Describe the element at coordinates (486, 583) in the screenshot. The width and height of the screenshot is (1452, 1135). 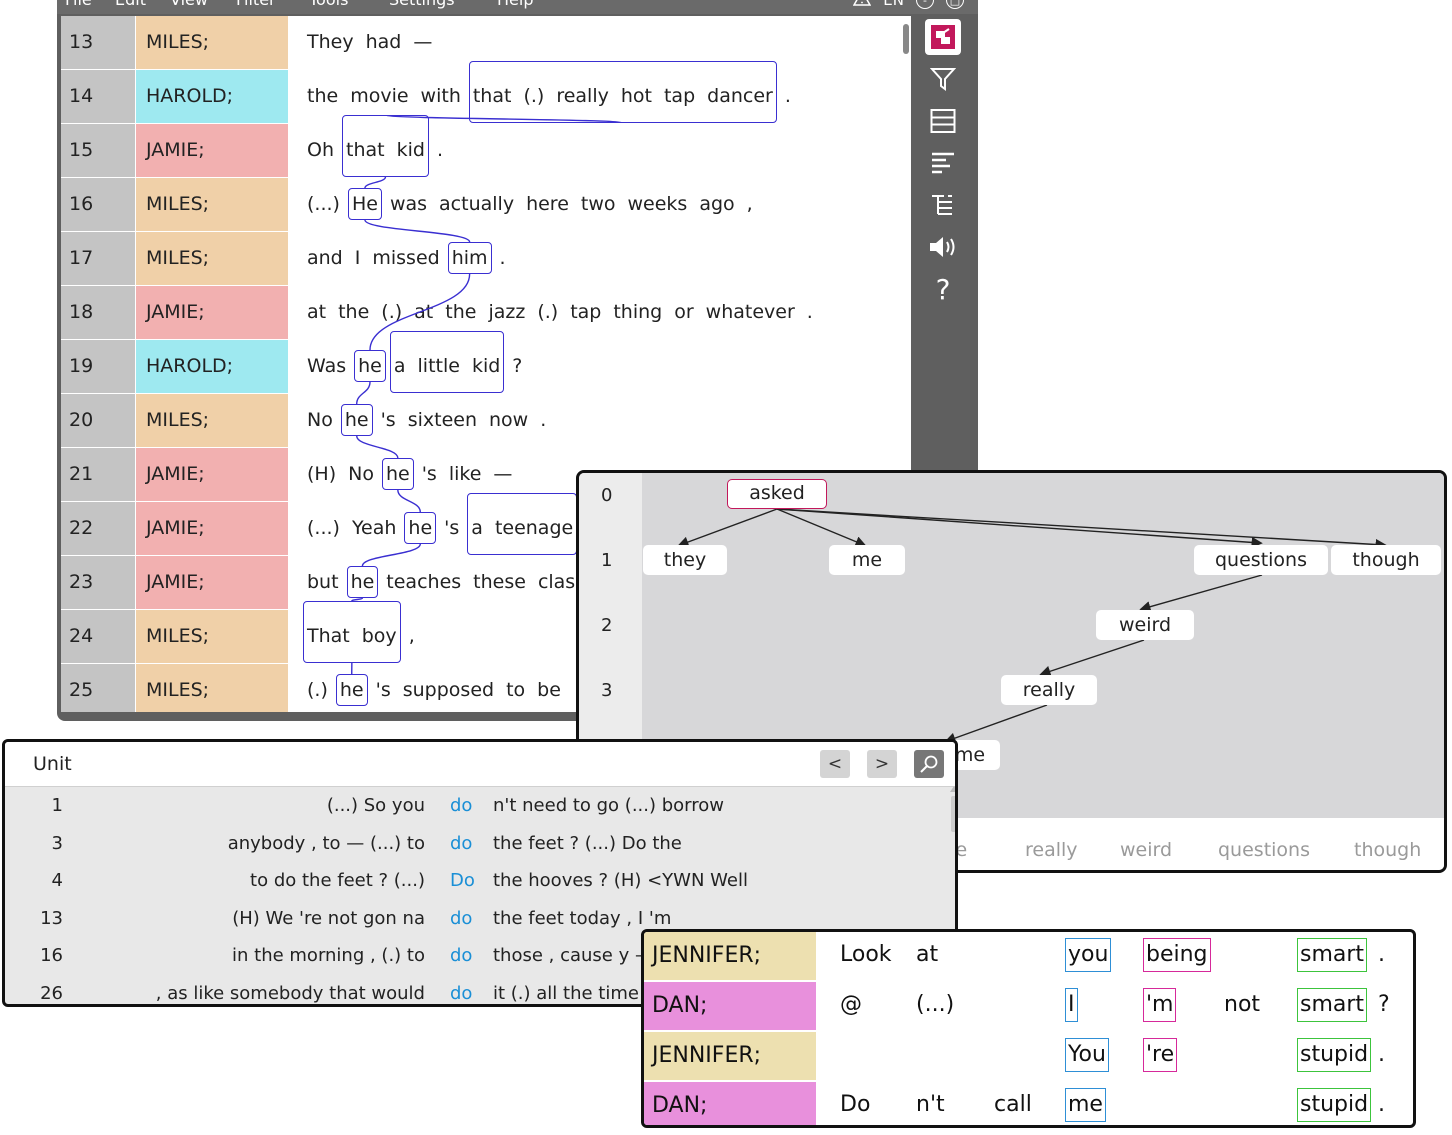
I see `transcript-row: 23 JAMIE; but he teaches these clas` at that location.